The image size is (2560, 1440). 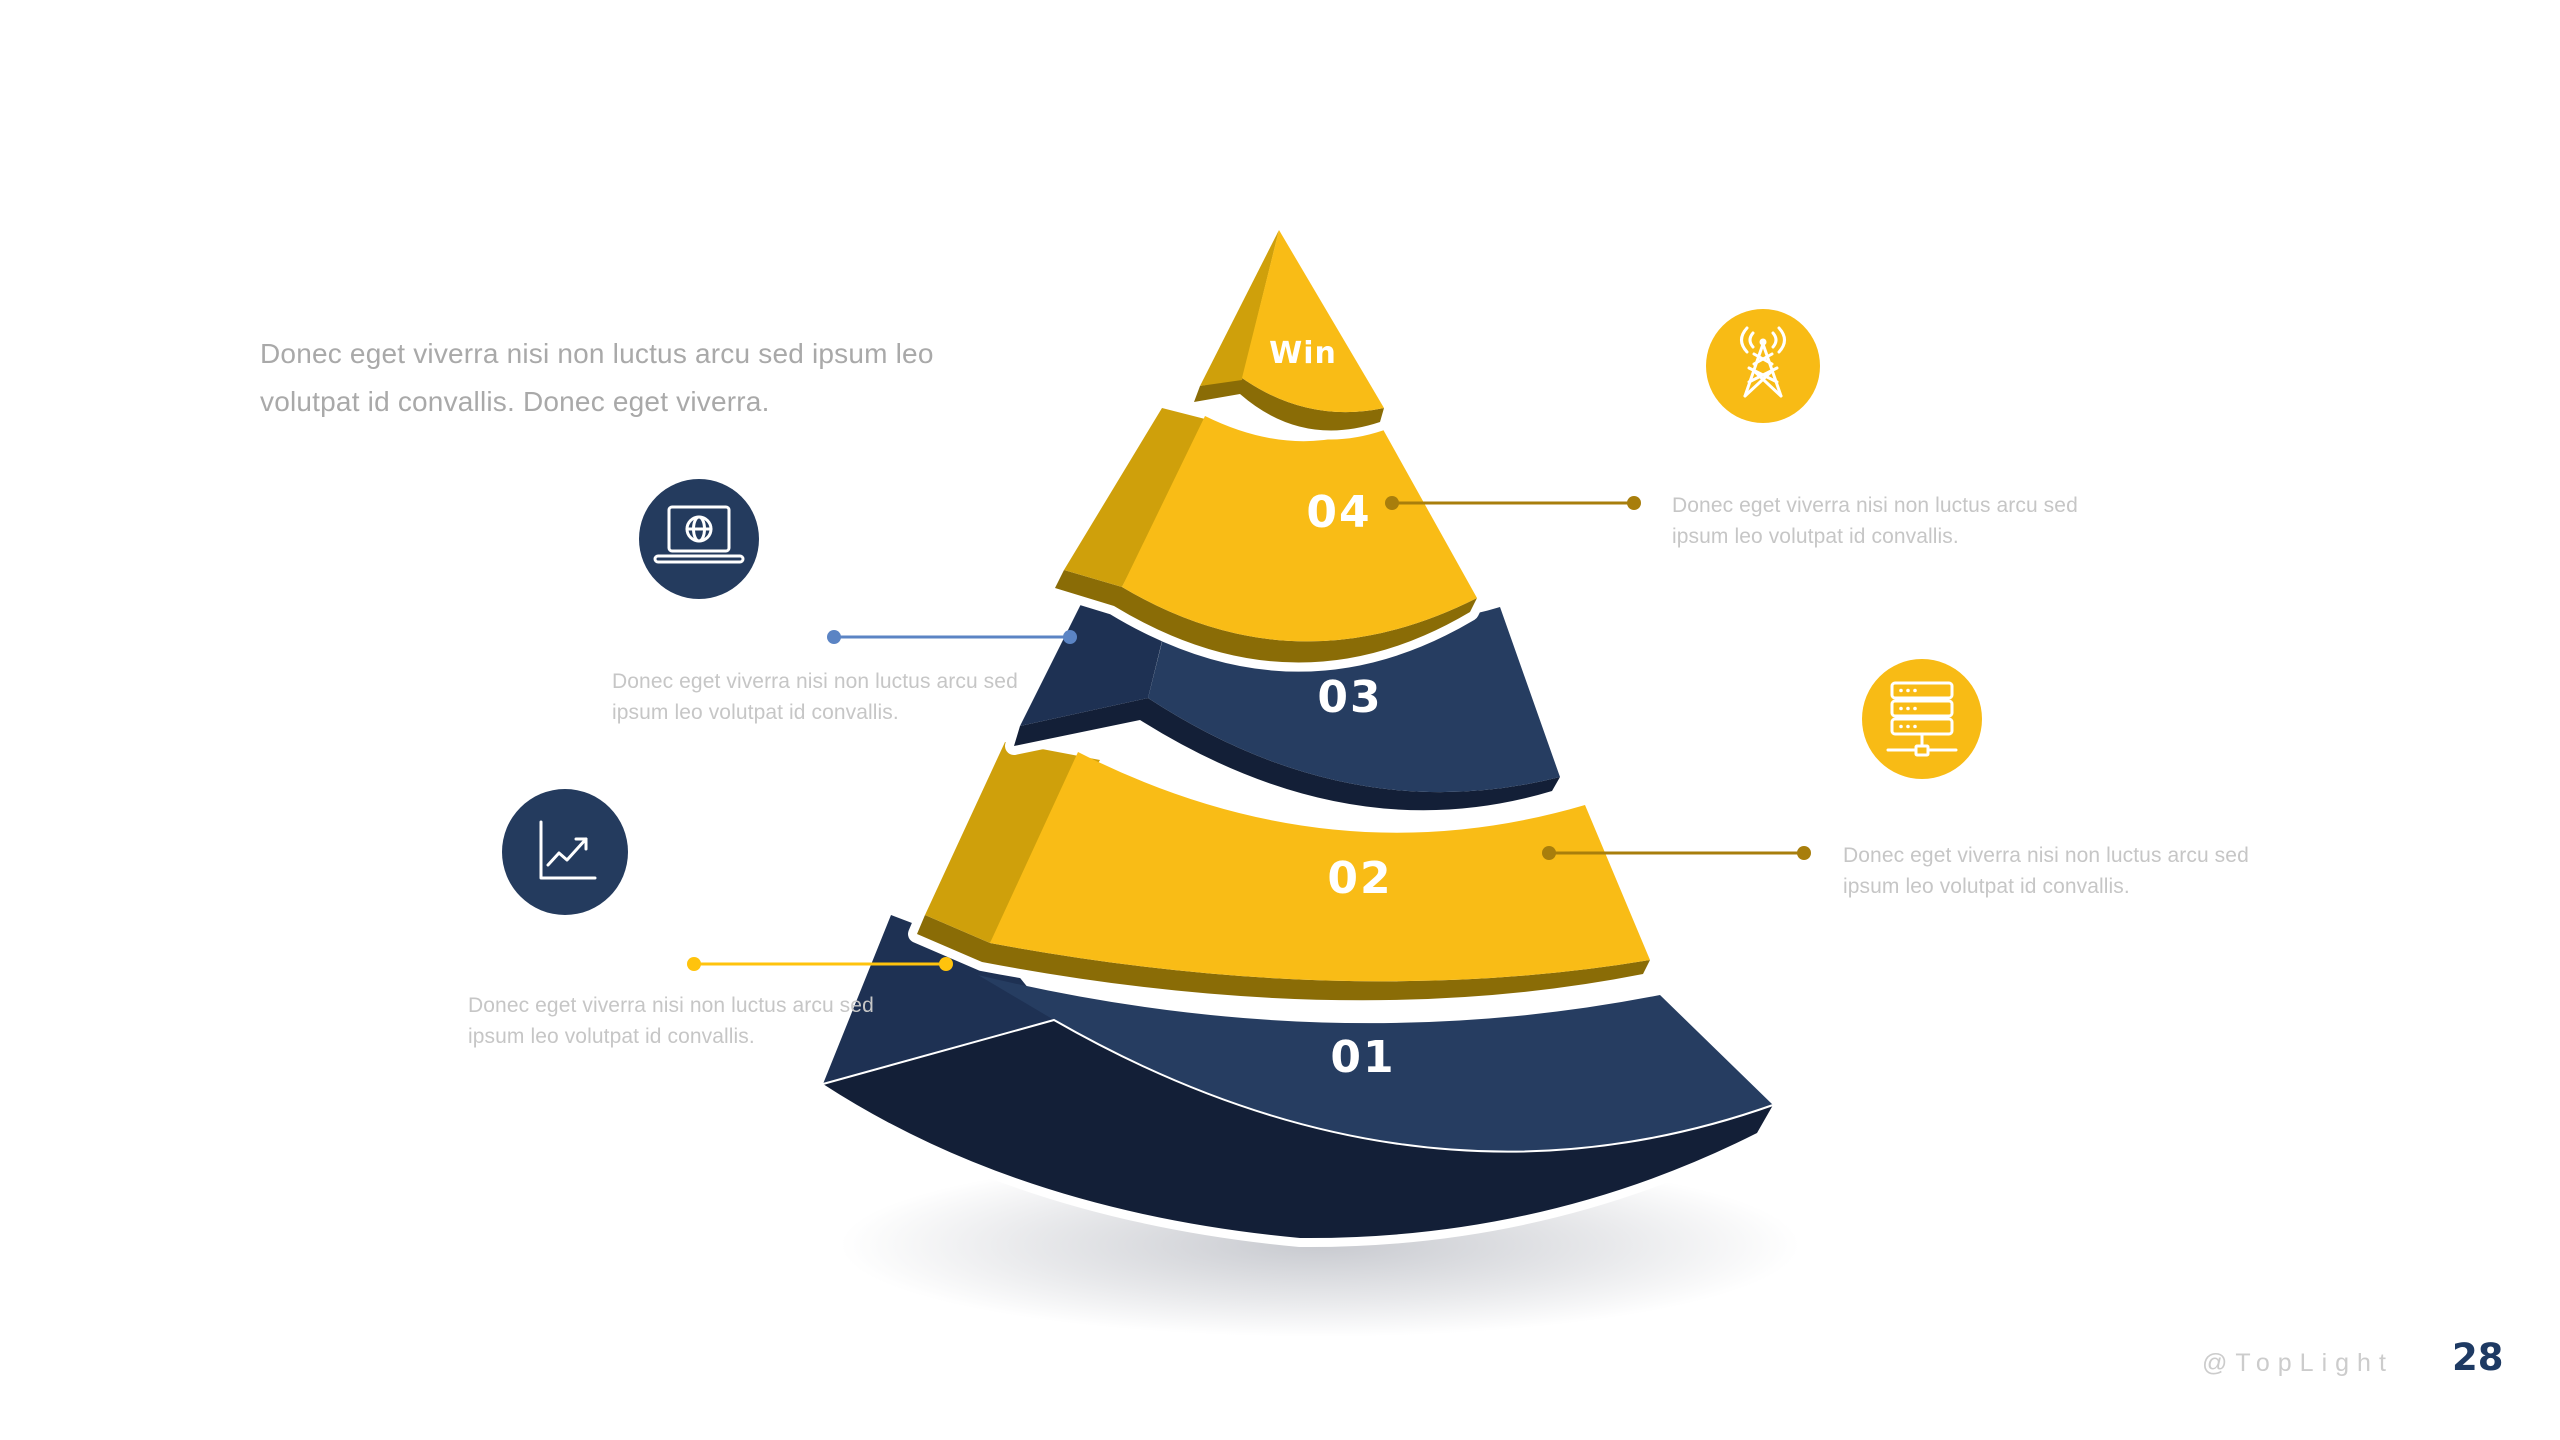 What do you see at coordinates (1320, 867) in the screenshot?
I see `level-02-front-face` at bounding box center [1320, 867].